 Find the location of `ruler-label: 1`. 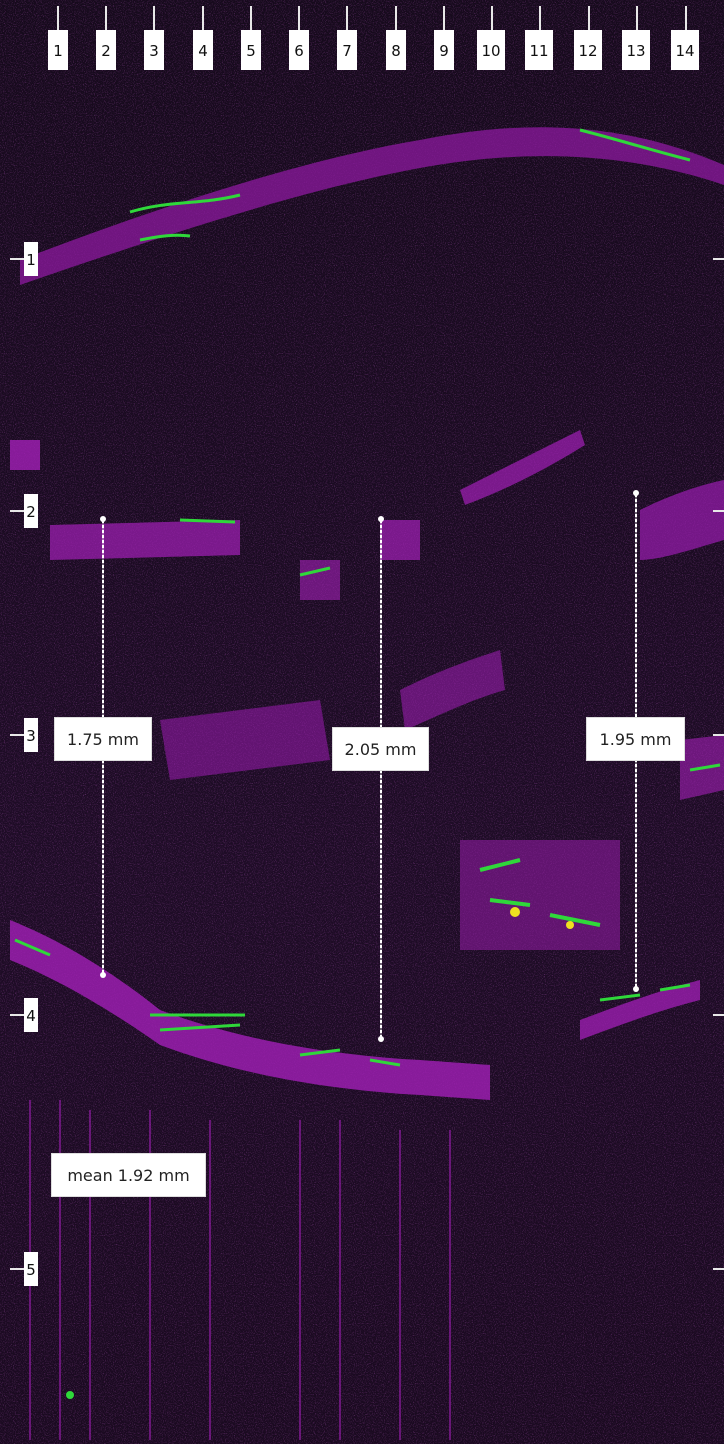

ruler-label: 1 is located at coordinates (58, 50).